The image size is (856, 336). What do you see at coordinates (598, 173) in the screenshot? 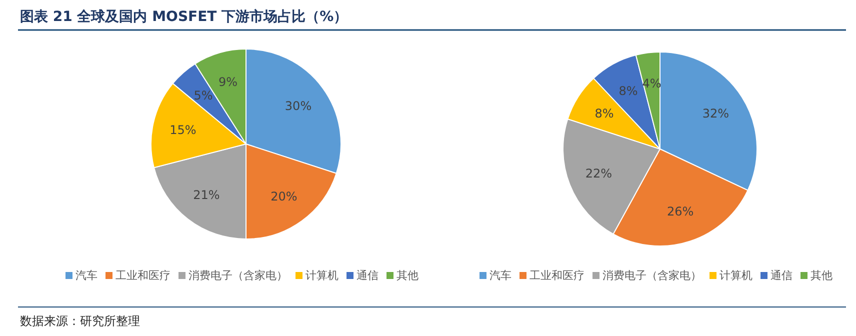
I see `data-label: 22%` at bounding box center [598, 173].